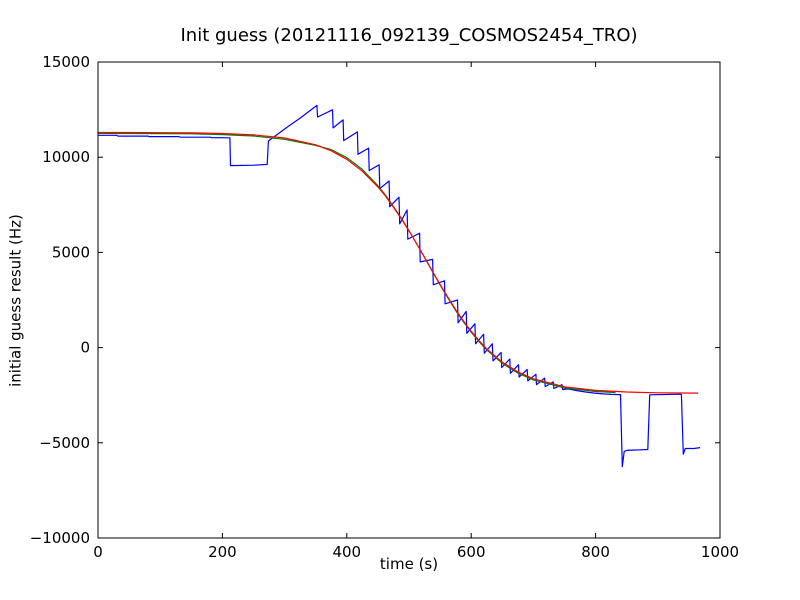 Image resolution: width=800 pixels, height=600 pixels. I want to click on y-tick-label: 15000, so click(66, 62).